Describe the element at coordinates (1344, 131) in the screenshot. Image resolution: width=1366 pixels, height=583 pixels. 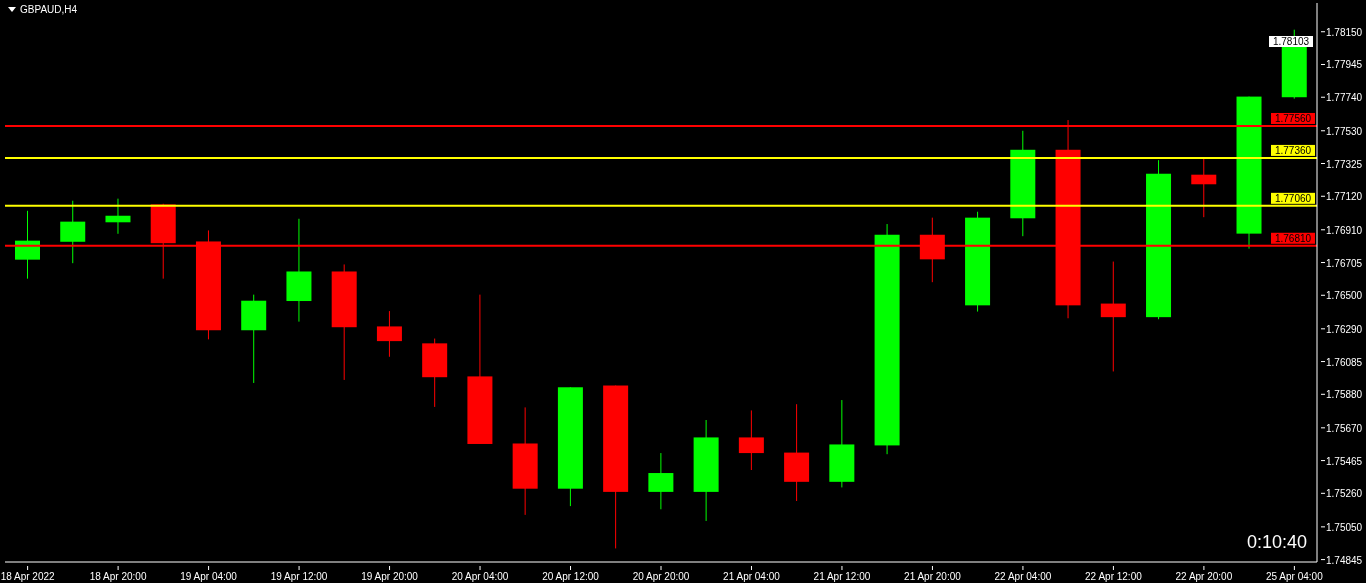
I see `y-tick-label: 1.77530` at that location.